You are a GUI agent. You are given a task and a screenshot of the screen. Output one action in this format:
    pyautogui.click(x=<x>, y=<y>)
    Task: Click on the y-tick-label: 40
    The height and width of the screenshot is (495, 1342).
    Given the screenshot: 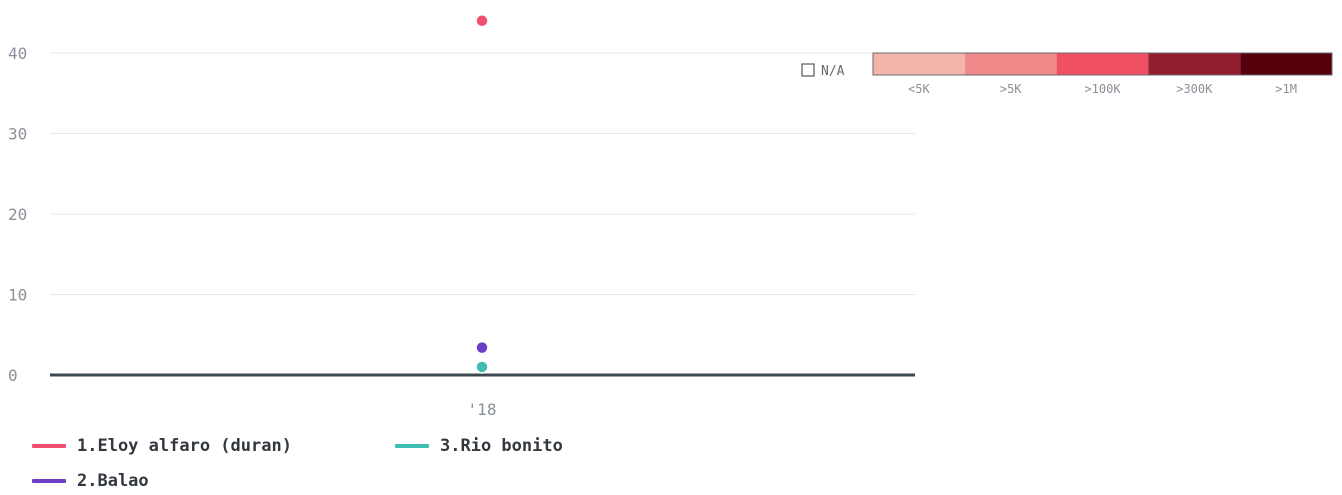 What is the action you would take?
    pyautogui.click(x=17, y=53)
    